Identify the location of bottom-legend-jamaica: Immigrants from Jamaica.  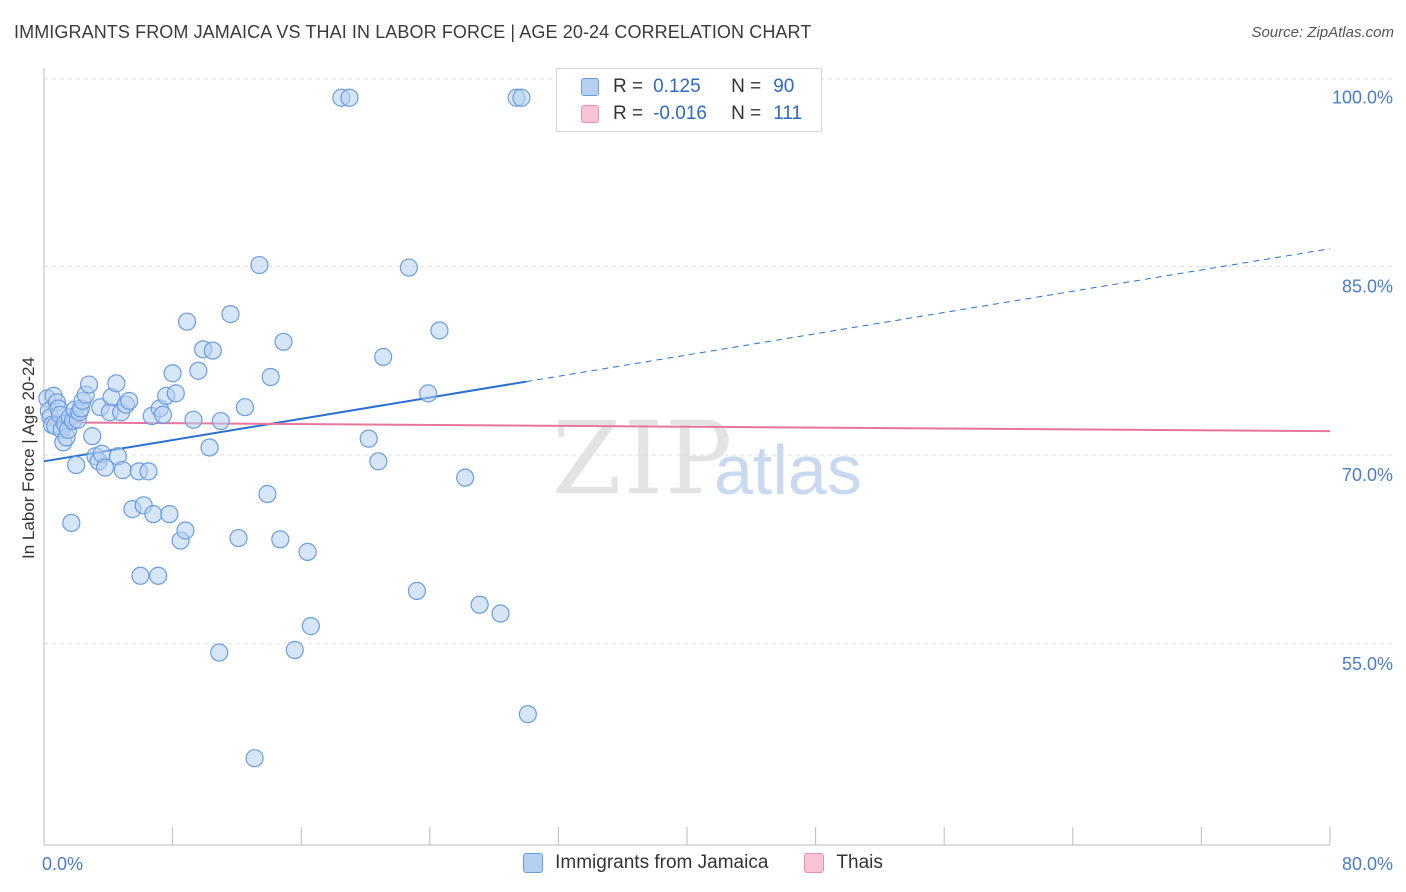
(645, 863).